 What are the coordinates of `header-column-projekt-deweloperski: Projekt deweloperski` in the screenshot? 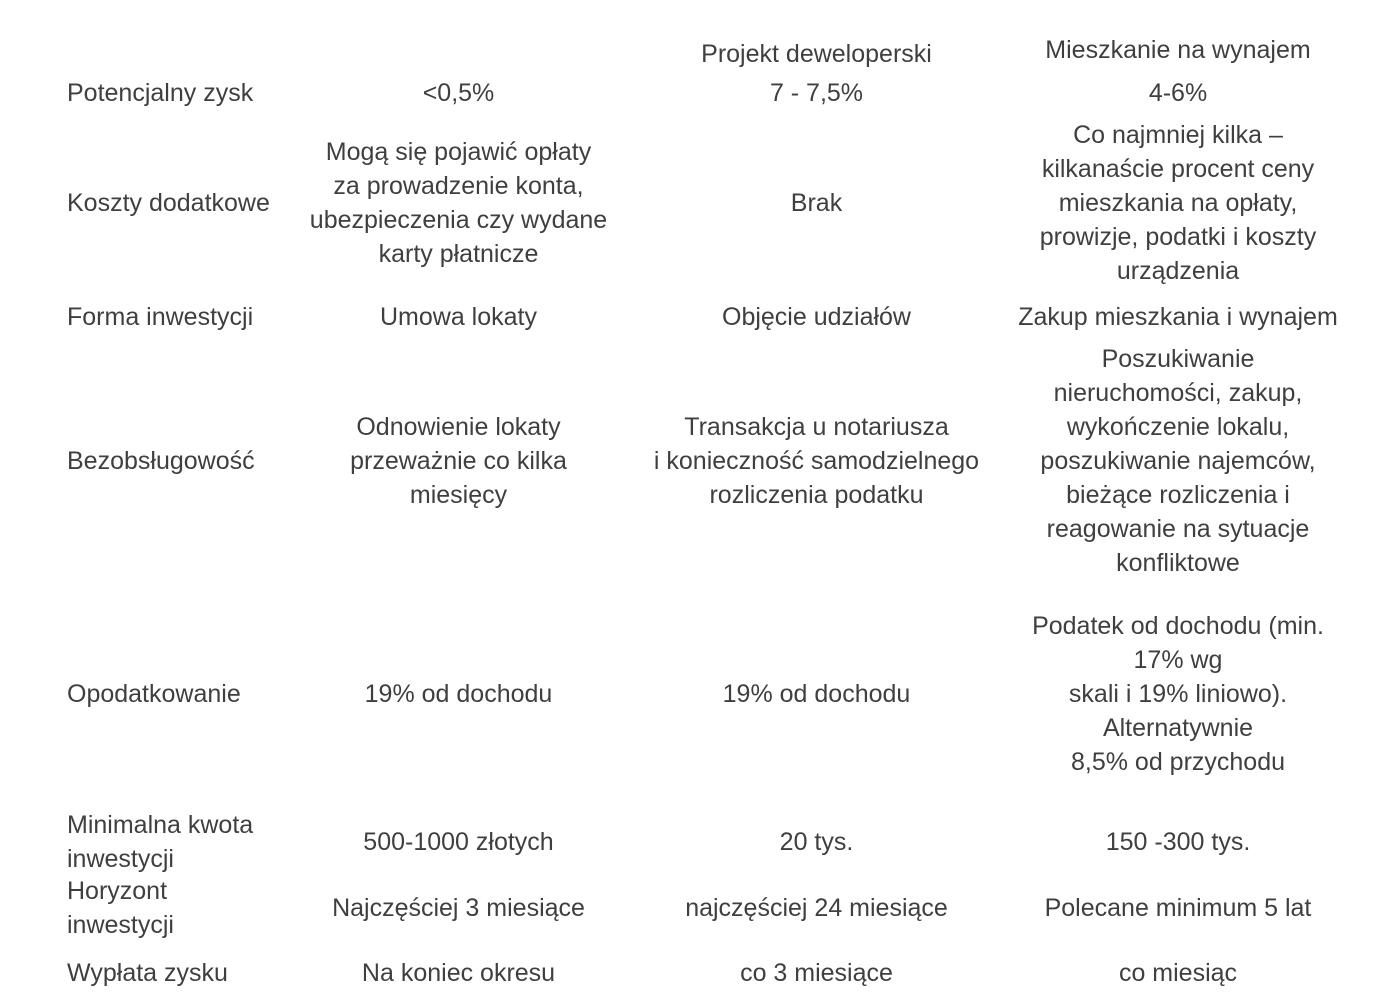 It's located at (816, 54).